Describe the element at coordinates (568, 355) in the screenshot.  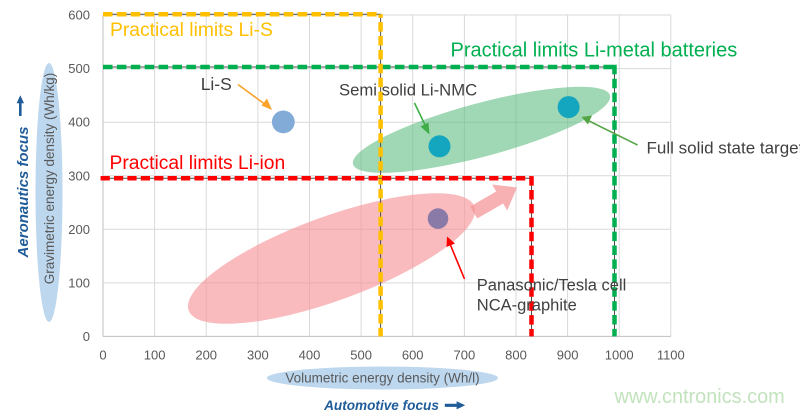
I see `svg-text: 900` at that location.